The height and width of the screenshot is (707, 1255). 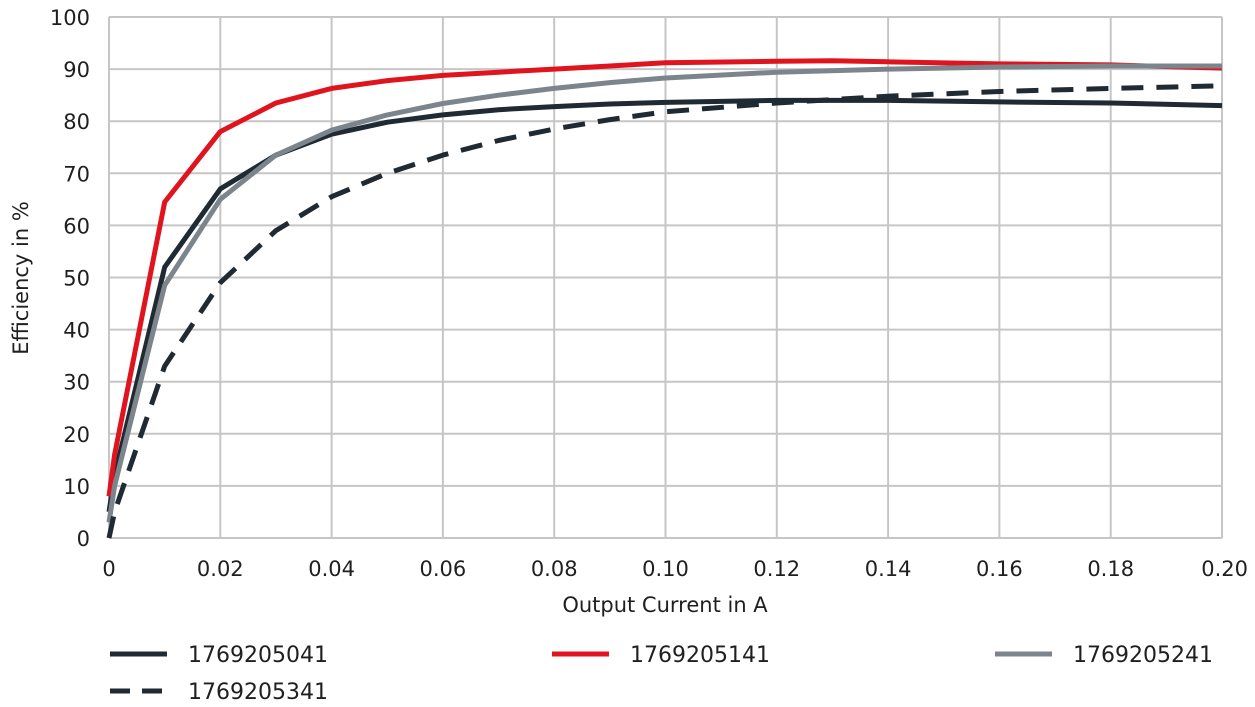 What do you see at coordinates (76, 122) in the screenshot?
I see `y-tick-label: 80` at bounding box center [76, 122].